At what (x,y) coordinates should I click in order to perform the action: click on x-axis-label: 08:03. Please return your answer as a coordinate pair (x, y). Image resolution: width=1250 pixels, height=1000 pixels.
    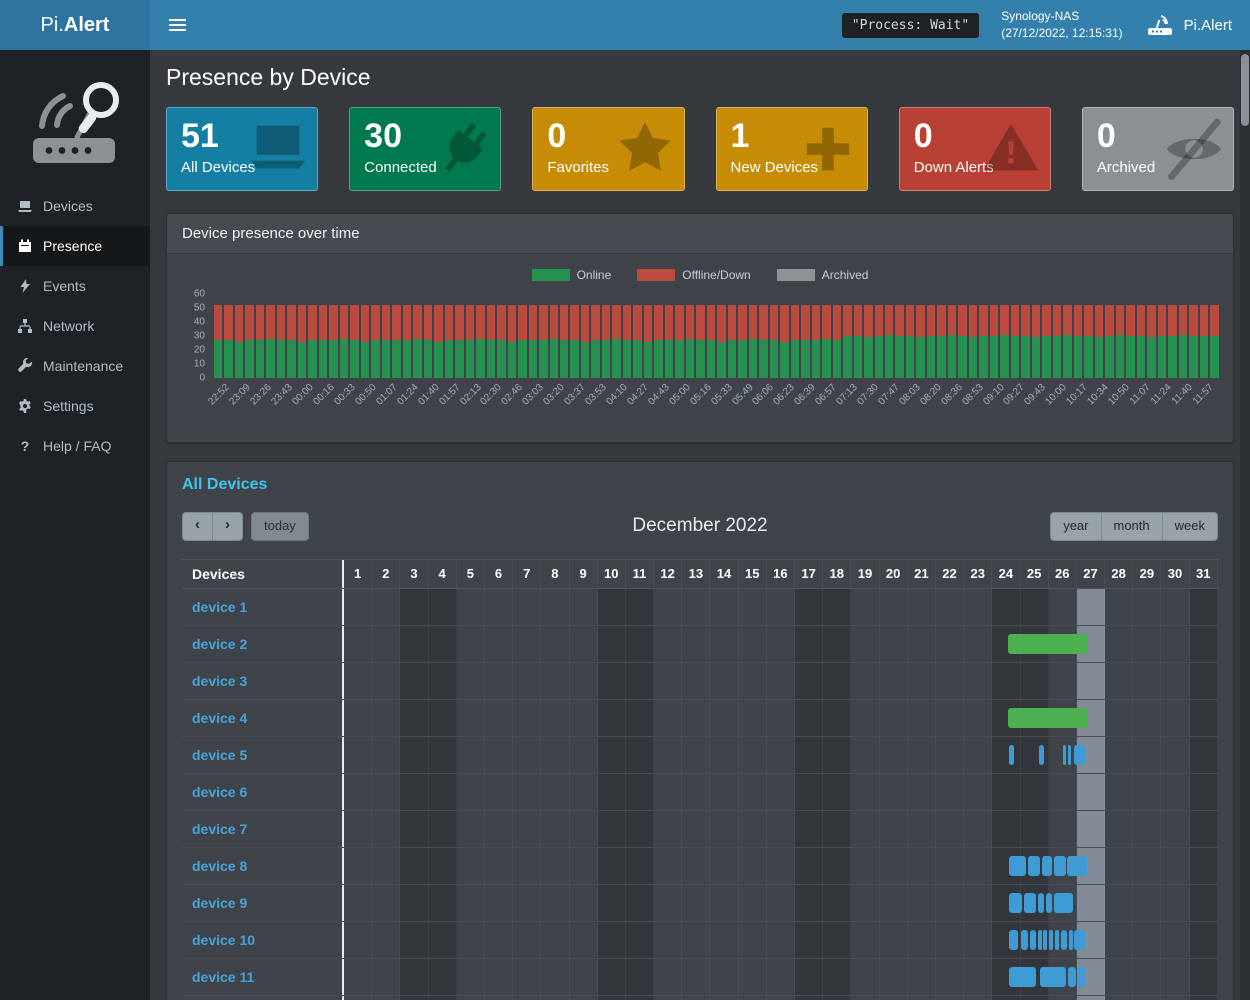
    Looking at the image, I should click on (910, 395).